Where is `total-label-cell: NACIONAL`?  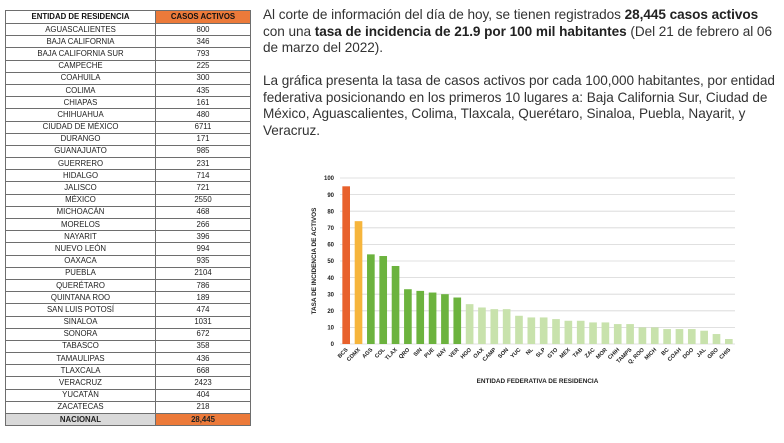
total-label-cell: NACIONAL is located at coordinates (80, 419).